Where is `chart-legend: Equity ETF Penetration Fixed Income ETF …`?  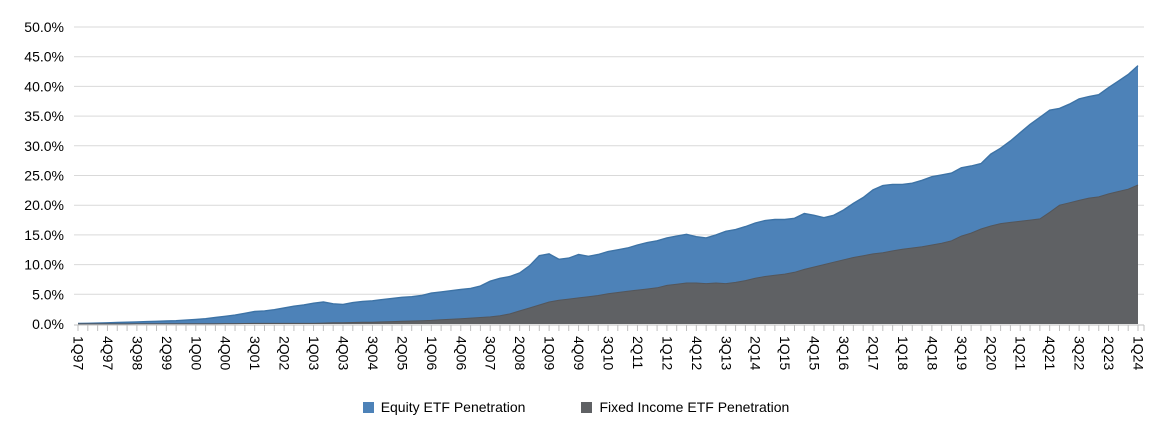 chart-legend: Equity ETF Penetration Fixed Income ETF … is located at coordinates (576, 407).